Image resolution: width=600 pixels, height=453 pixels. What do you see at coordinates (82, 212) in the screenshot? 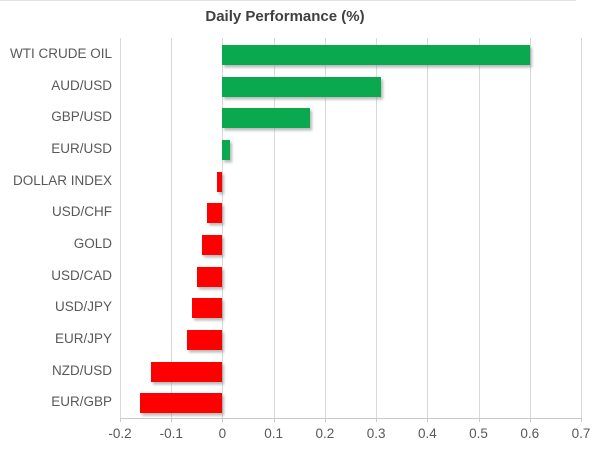
I see `category-label: USD/CHF` at bounding box center [82, 212].